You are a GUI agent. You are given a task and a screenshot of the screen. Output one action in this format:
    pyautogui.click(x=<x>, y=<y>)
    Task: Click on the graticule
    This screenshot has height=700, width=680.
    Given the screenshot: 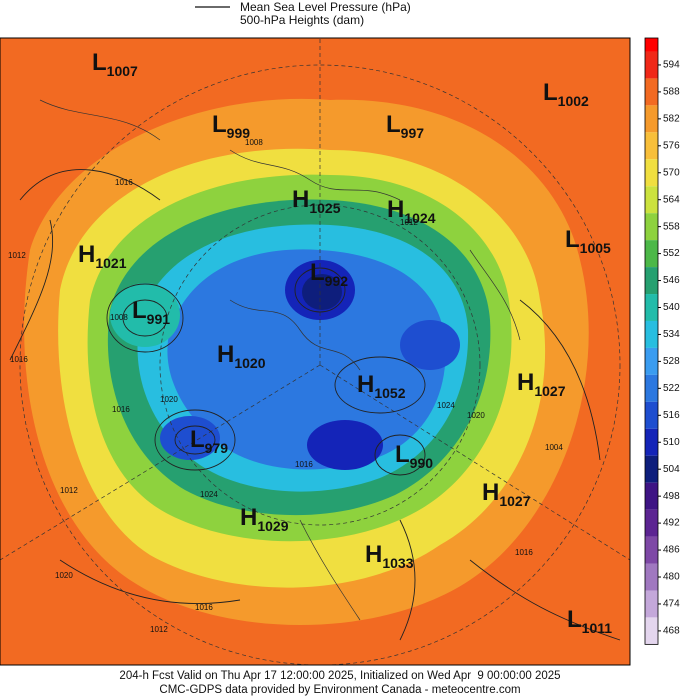 What is the action you would take?
    pyautogui.click(x=474, y=462)
    